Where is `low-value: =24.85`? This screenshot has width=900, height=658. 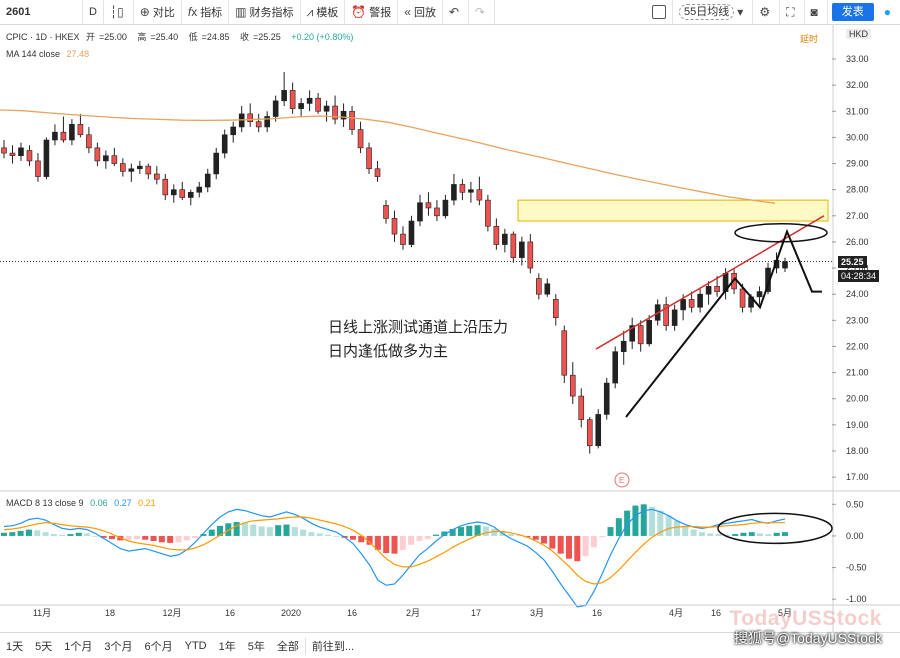 low-value: =24.85 is located at coordinates (215, 37).